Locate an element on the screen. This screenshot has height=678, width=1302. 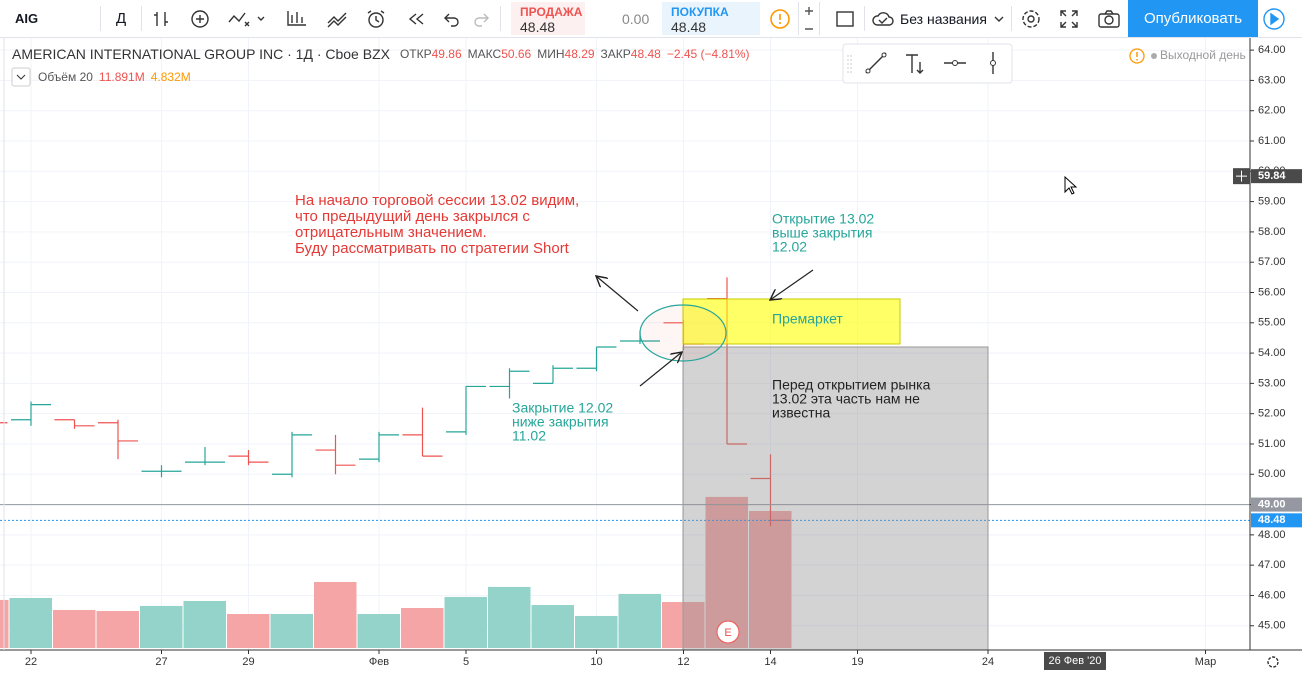
legend-value: 48.29 is located at coordinates (580, 54).